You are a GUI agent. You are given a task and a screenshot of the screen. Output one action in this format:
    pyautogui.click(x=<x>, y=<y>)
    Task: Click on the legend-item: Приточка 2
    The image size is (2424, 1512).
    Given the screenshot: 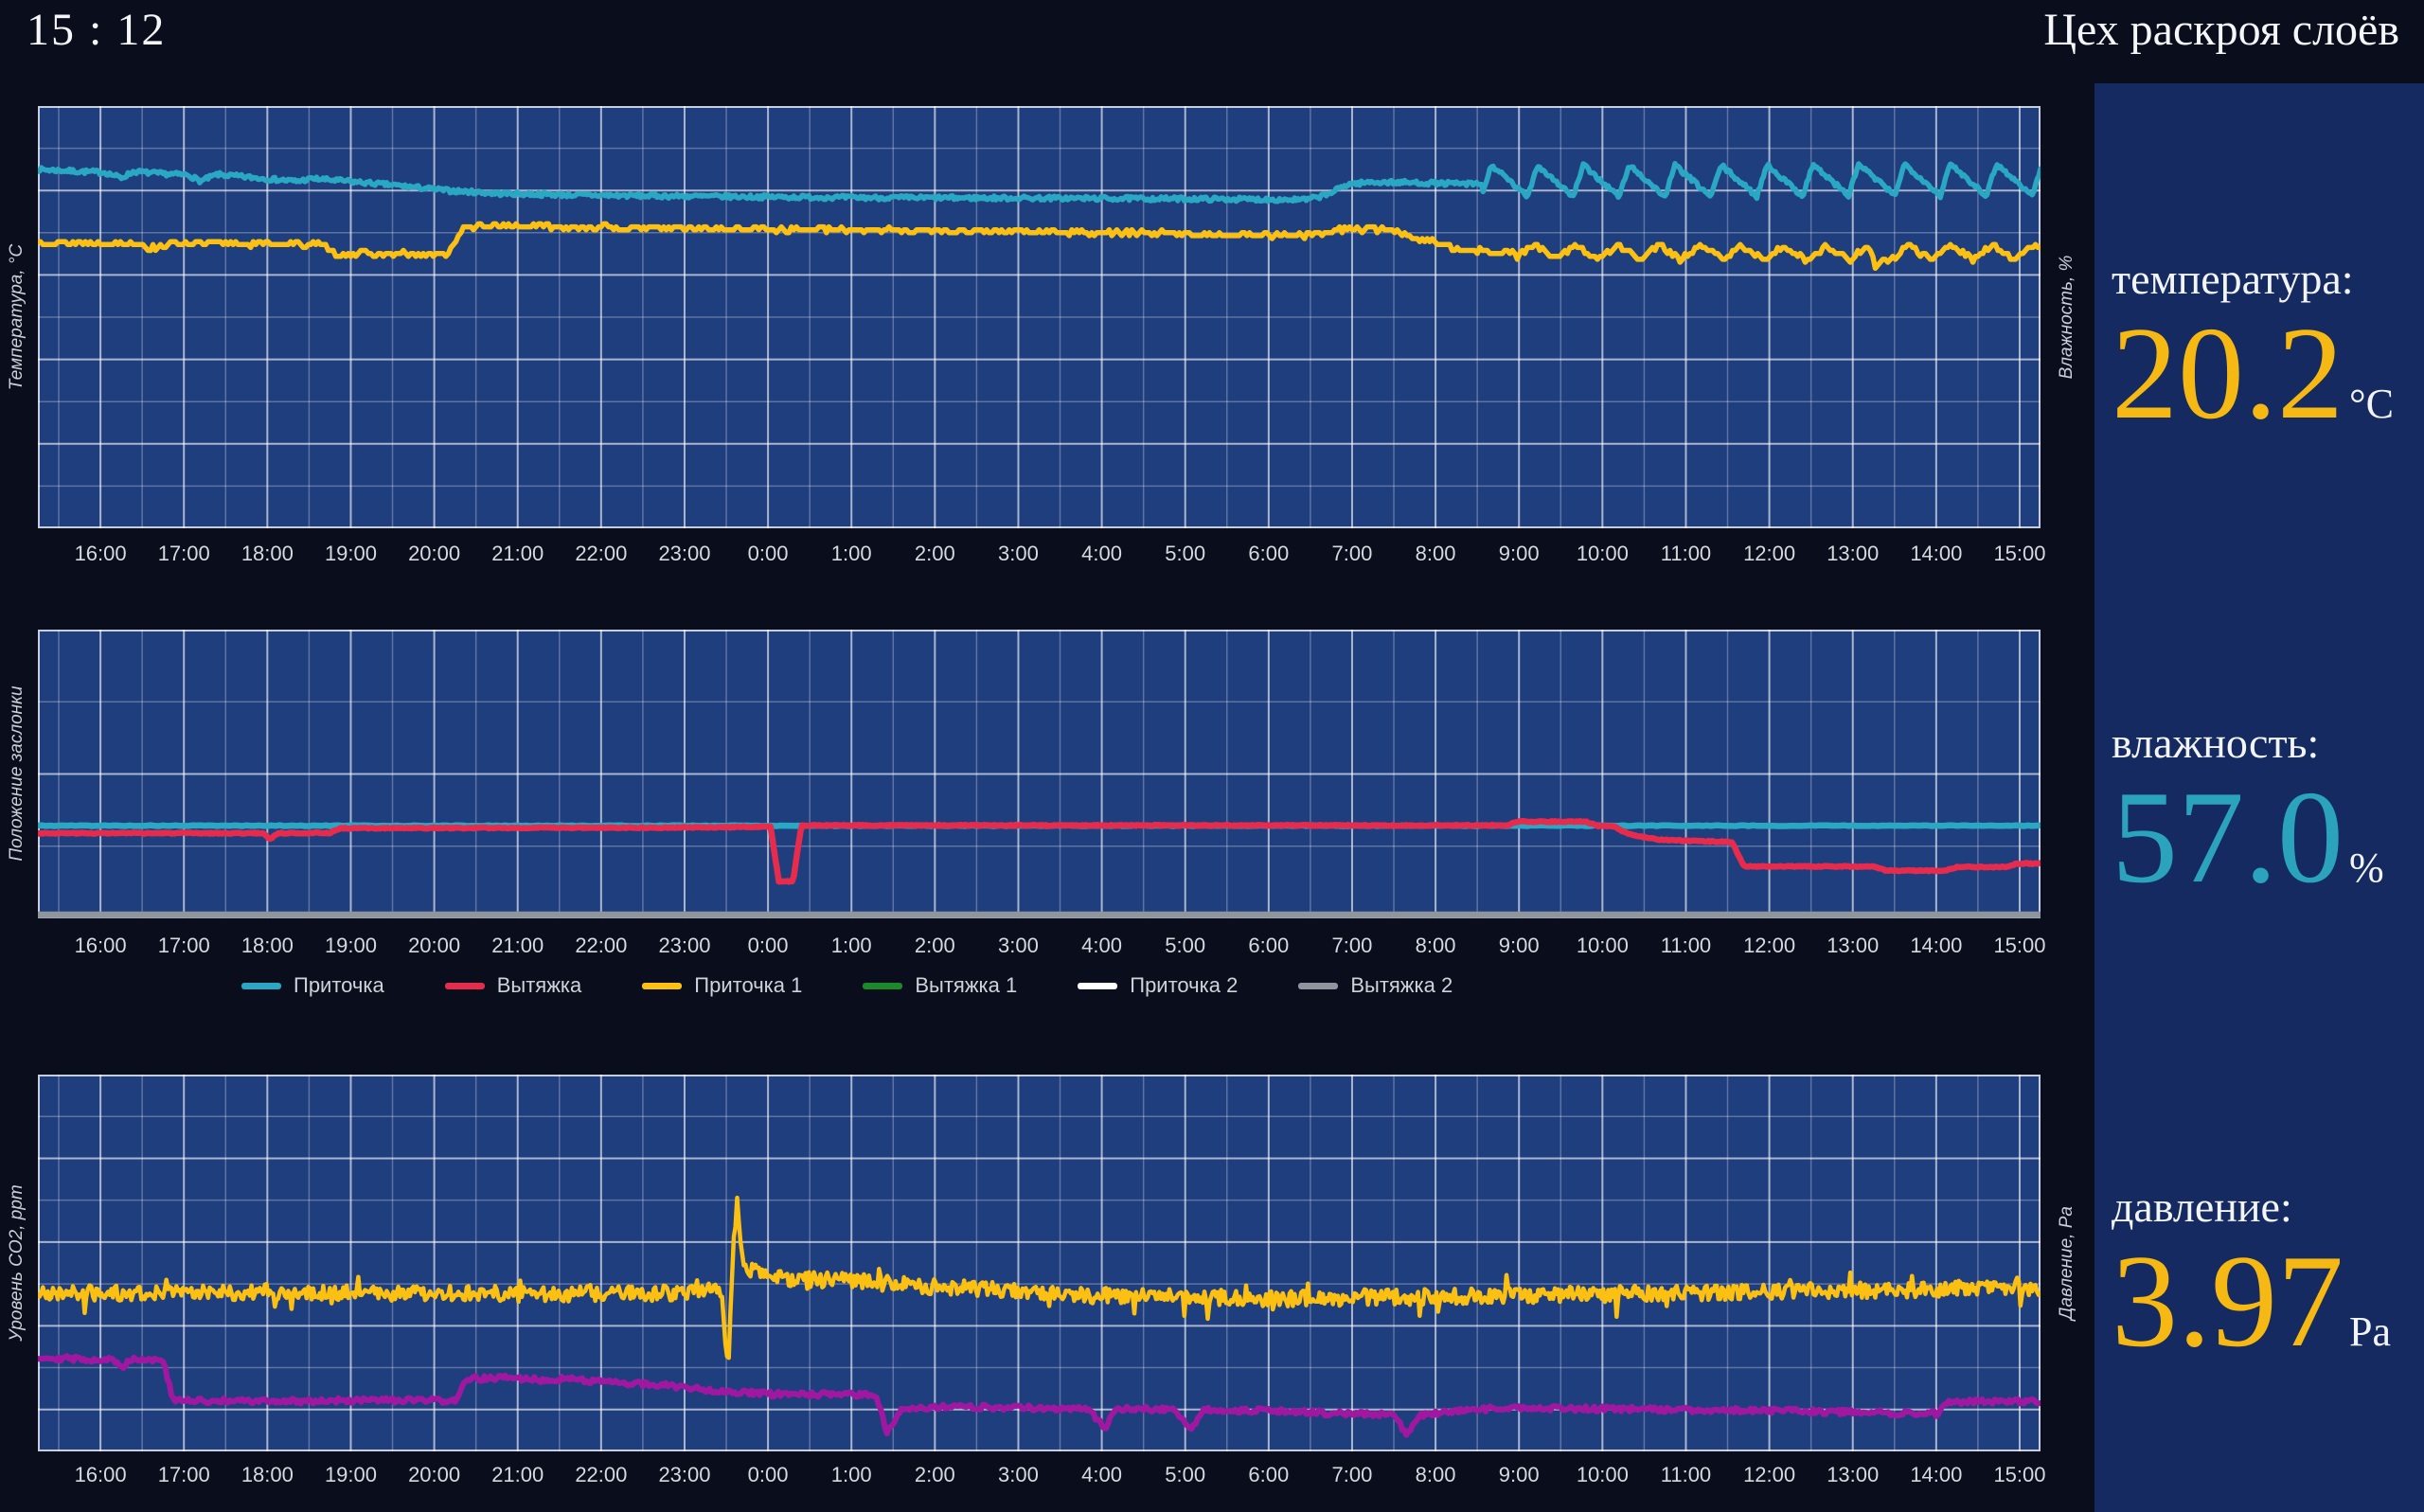 What is the action you would take?
    pyautogui.click(x=1158, y=985)
    